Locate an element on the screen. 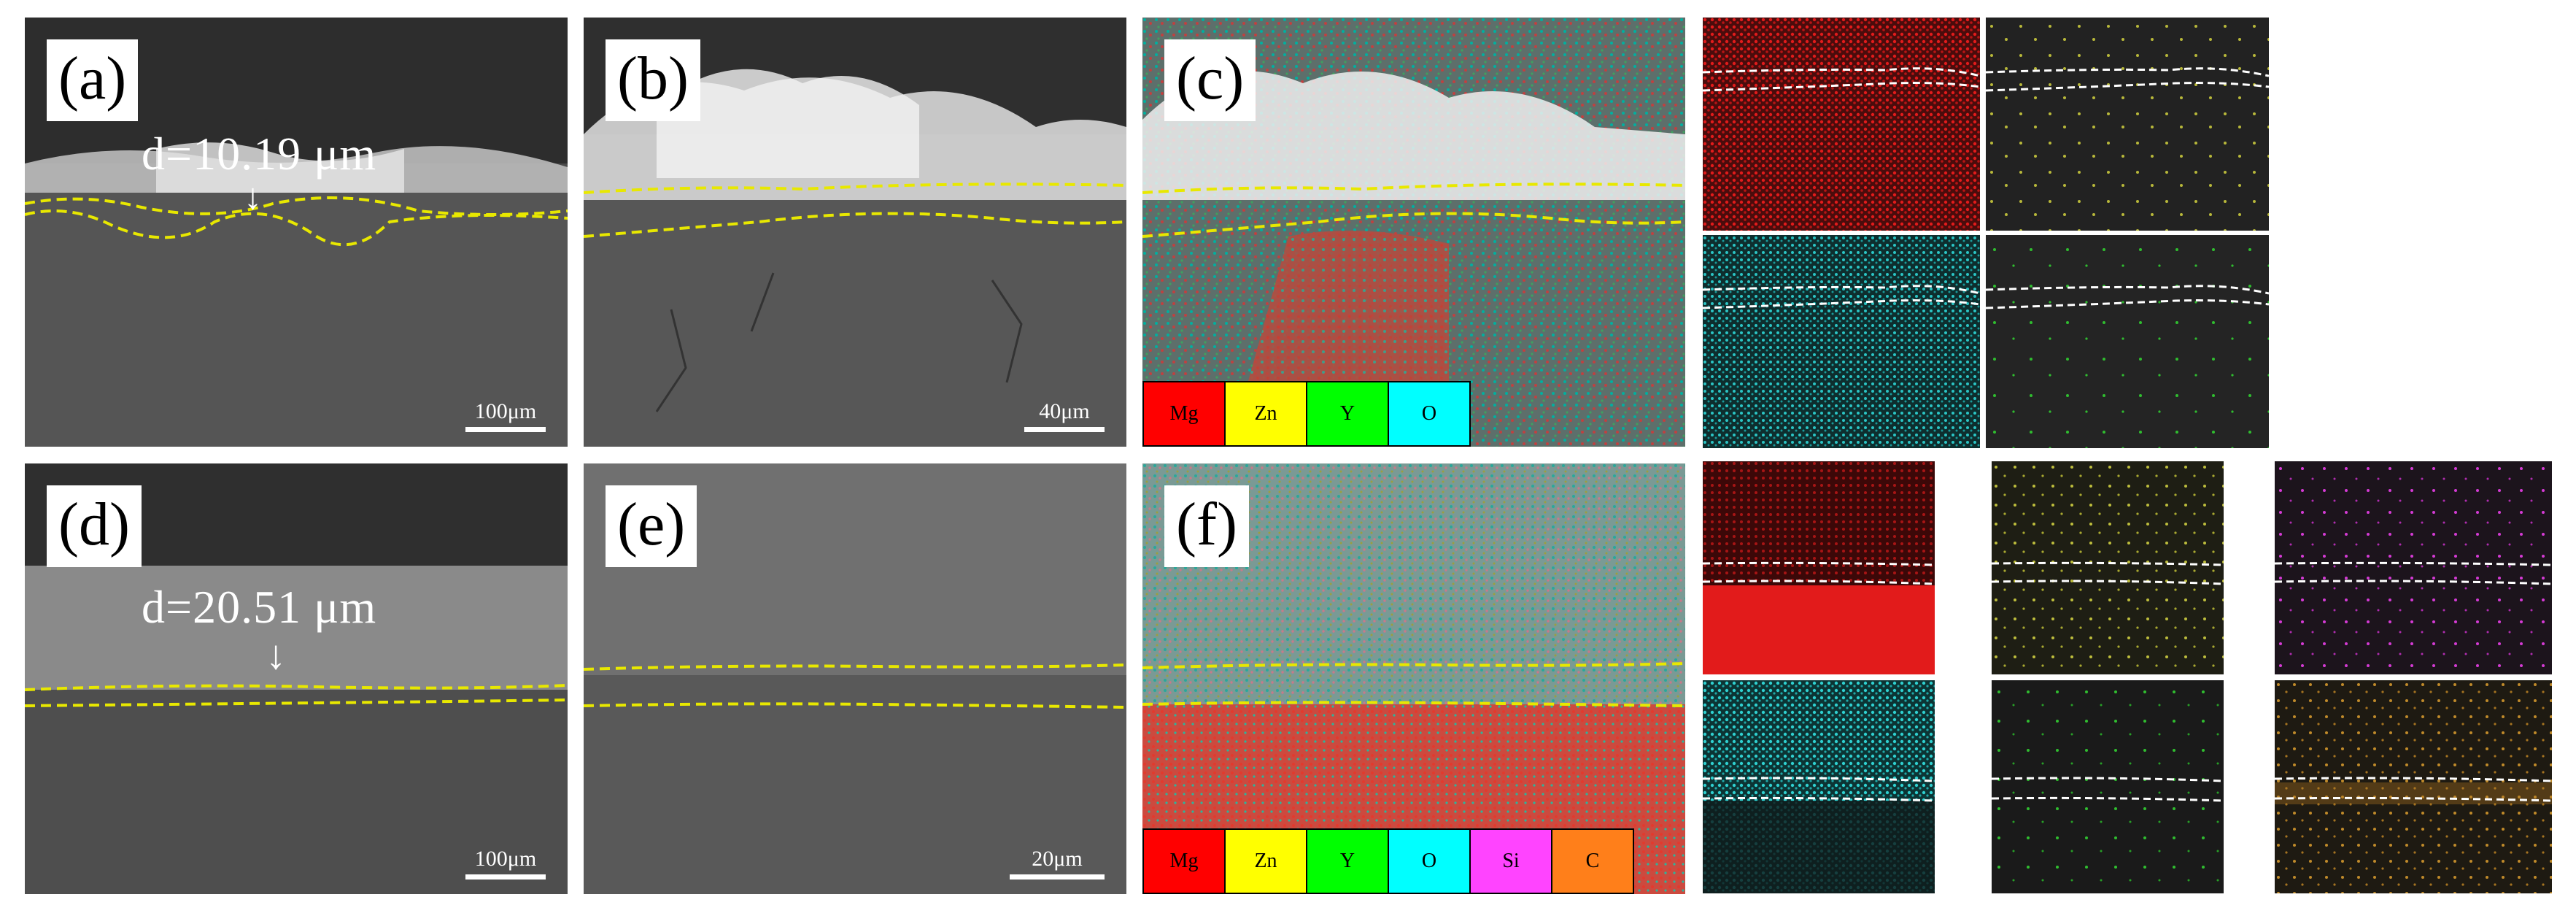  panel-label: (b) is located at coordinates (653, 80).